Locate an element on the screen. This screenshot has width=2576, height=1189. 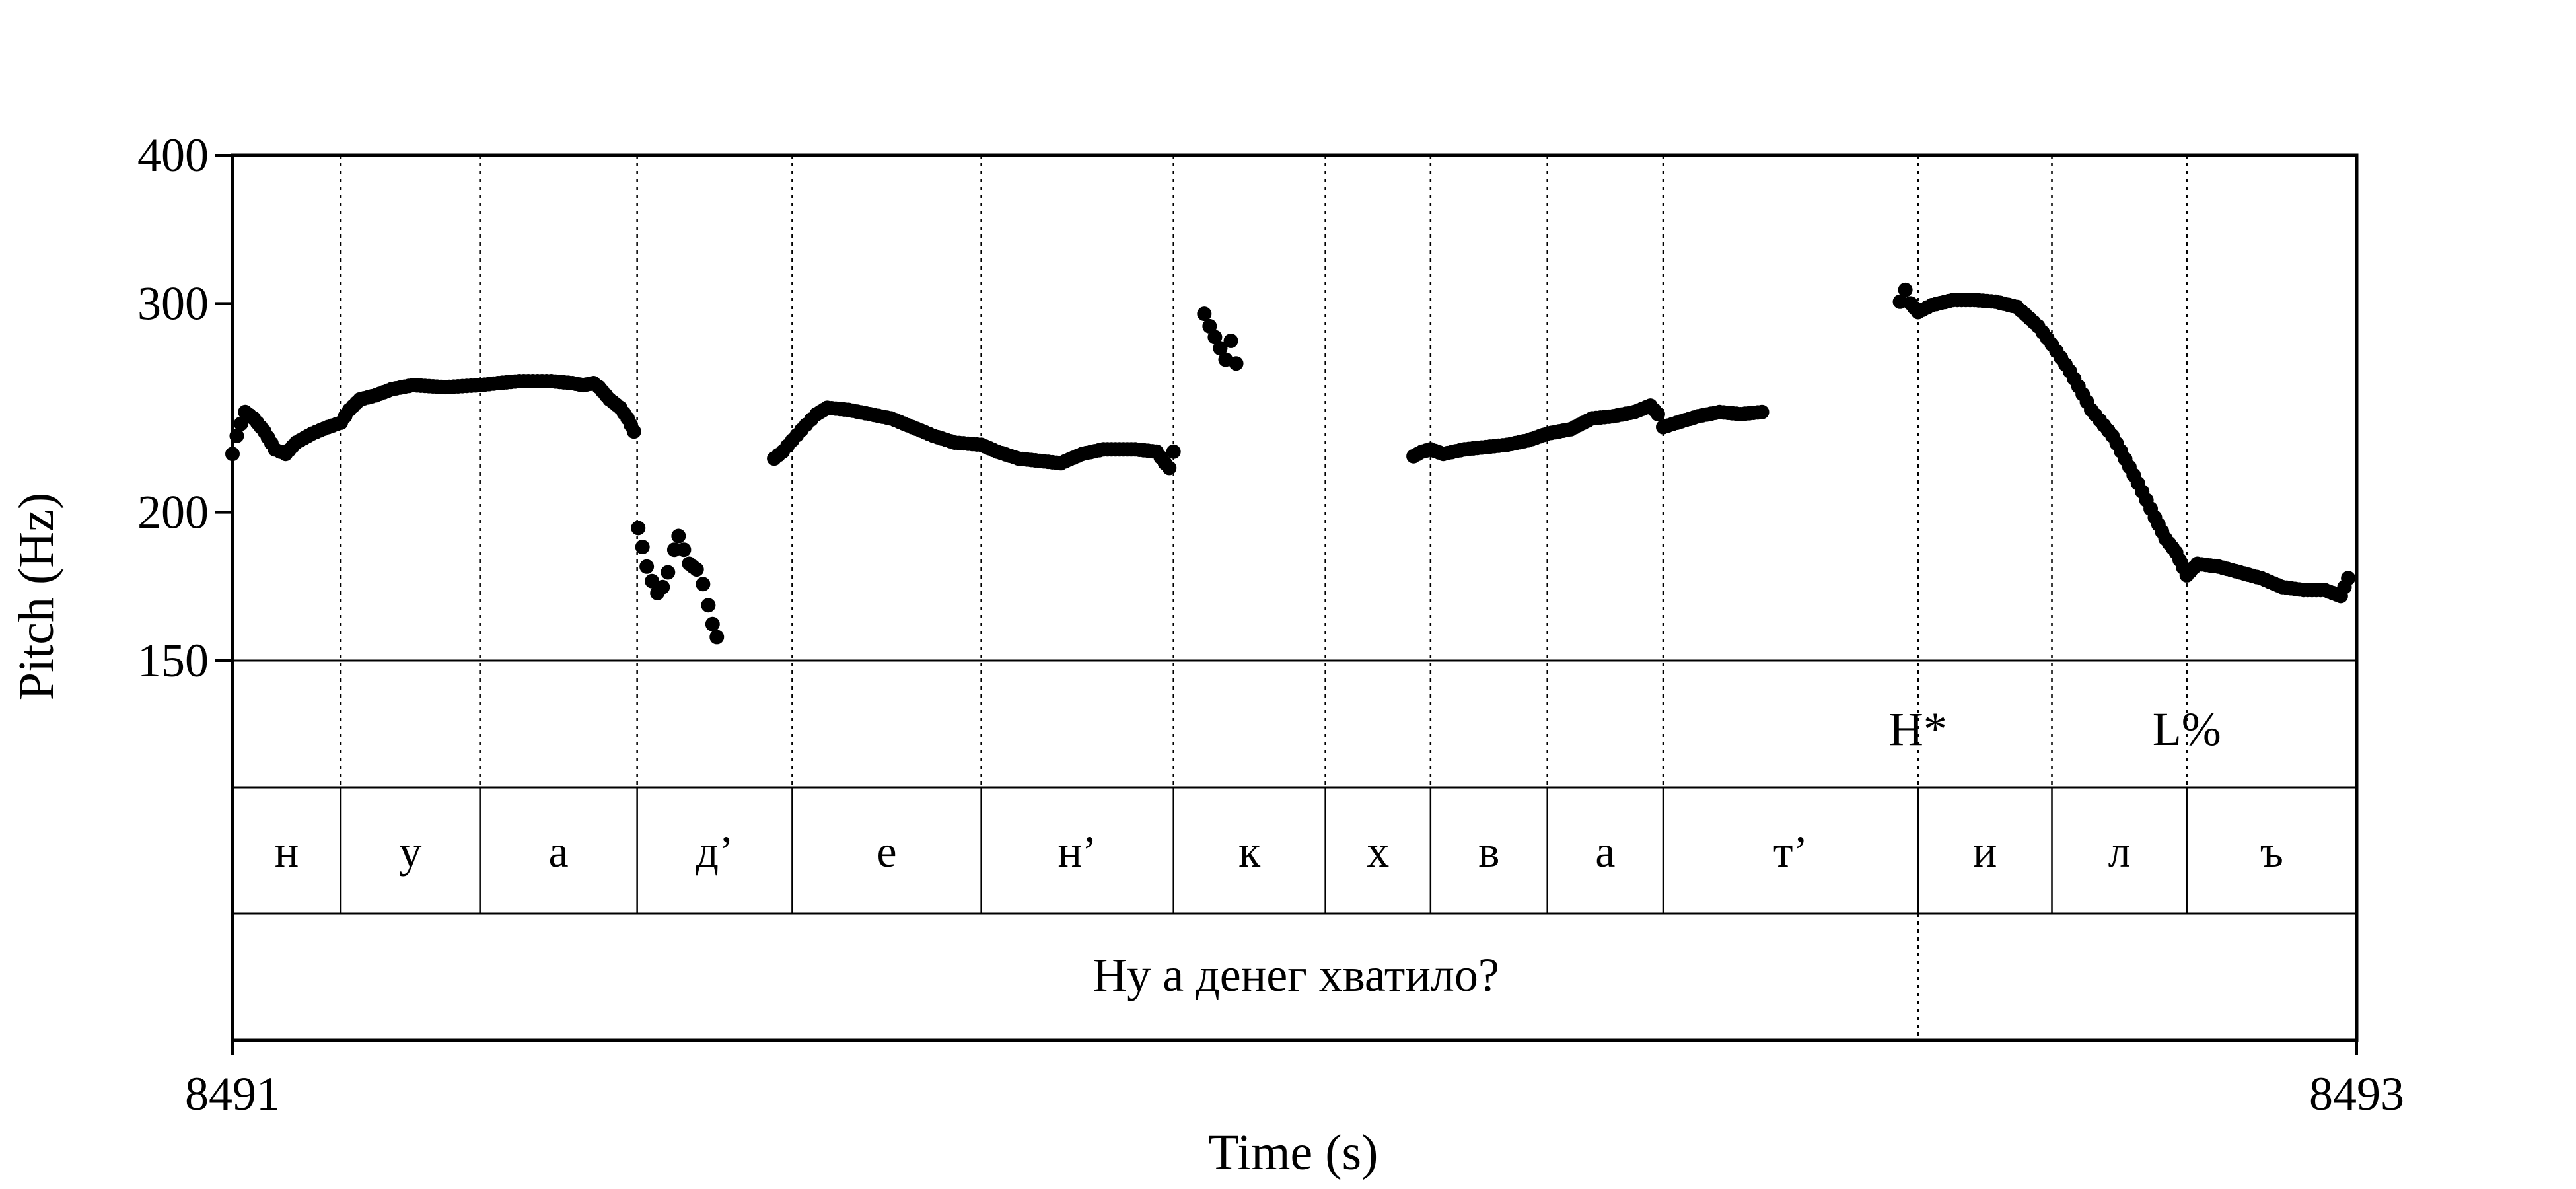
tone-label: L% is located at coordinates (2187, 729).